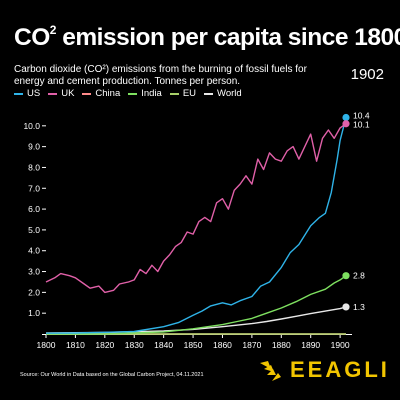 This screenshot has height=400, width=400. I want to click on end-label-us: 10.4, so click(361, 115).